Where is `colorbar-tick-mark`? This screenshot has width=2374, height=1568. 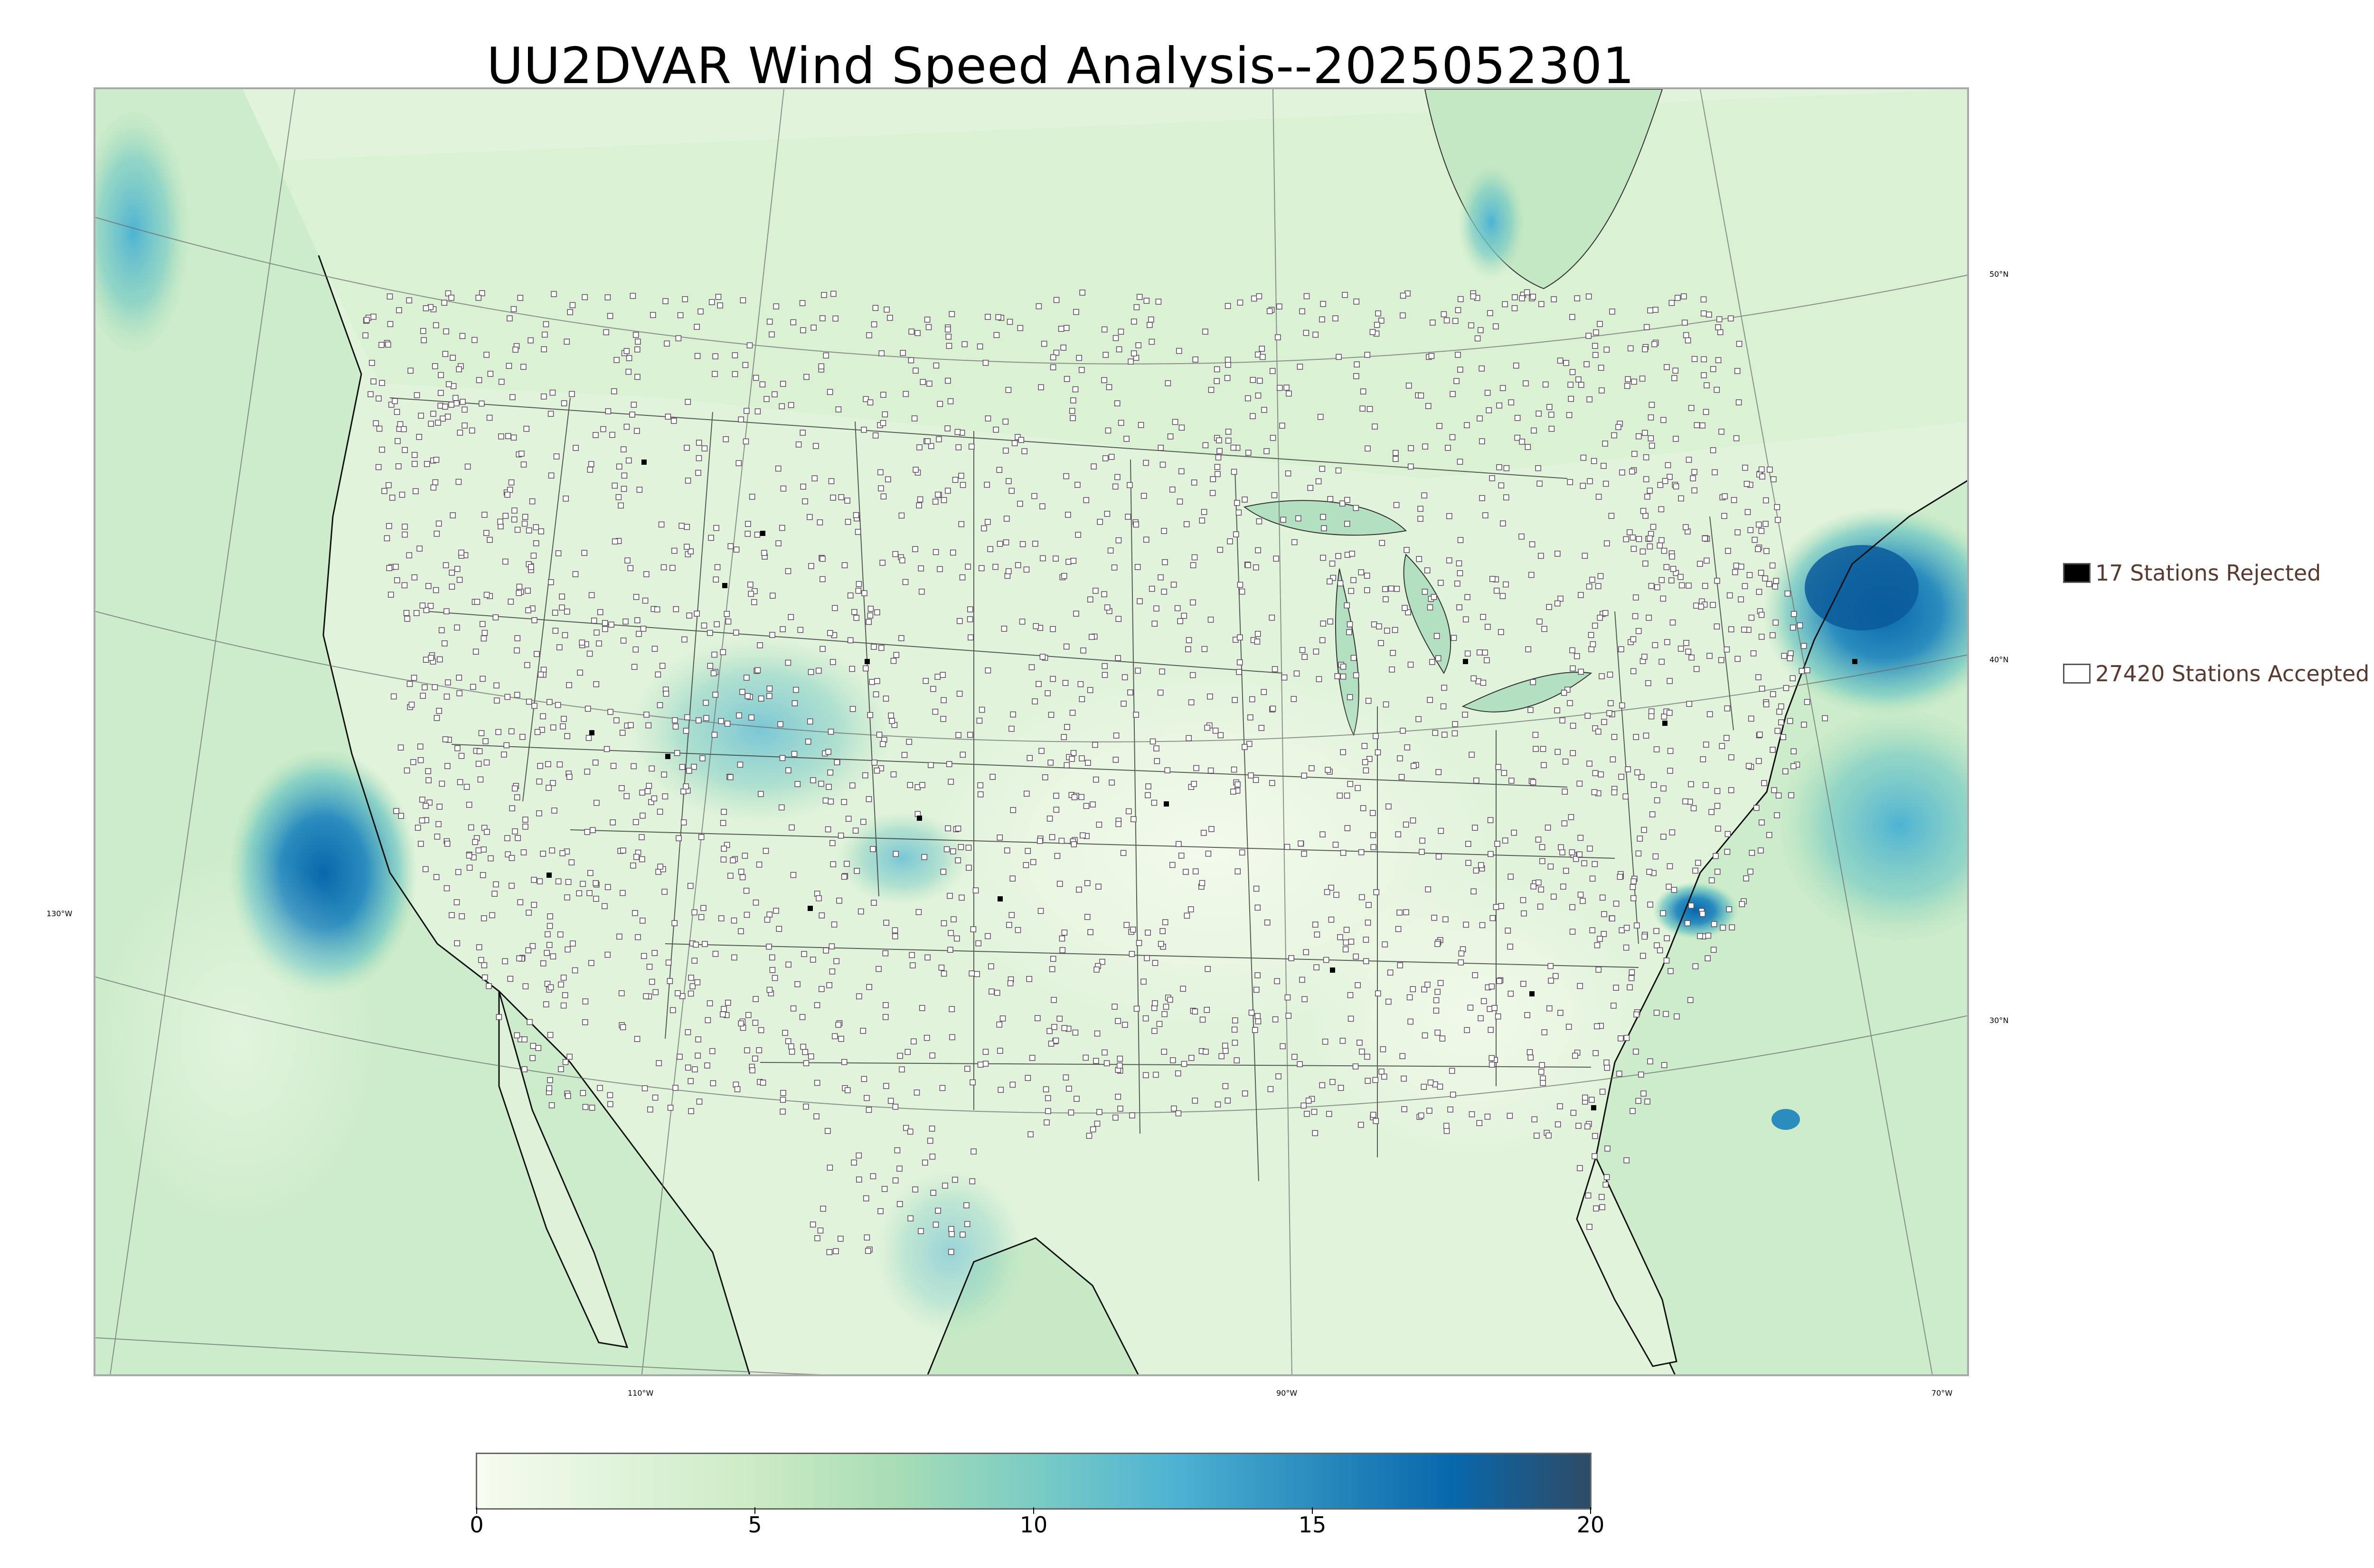 colorbar-tick-mark is located at coordinates (754, 1511).